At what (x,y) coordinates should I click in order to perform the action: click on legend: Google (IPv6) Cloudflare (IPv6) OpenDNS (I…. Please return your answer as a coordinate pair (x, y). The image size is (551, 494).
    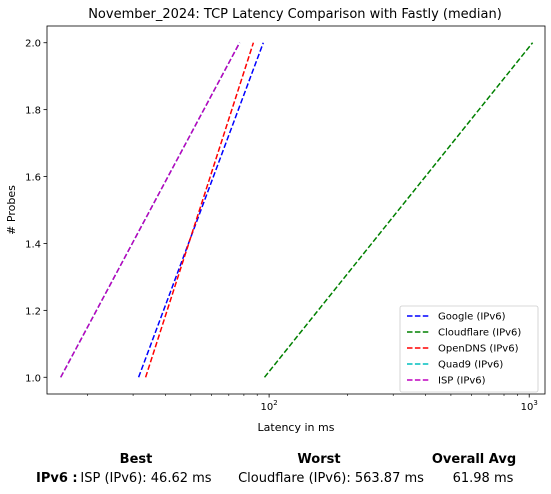
    Looking at the image, I should click on (469, 349).